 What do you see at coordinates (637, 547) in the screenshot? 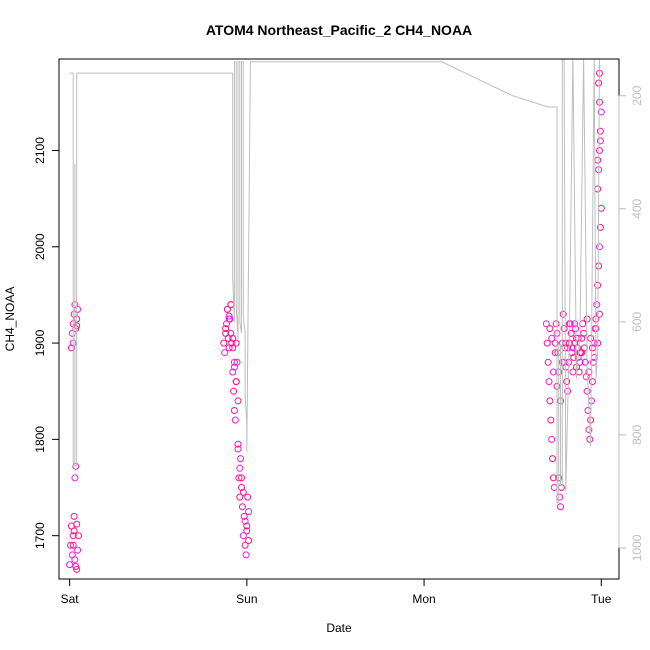
I see `y2-tick-label: 1000` at bounding box center [637, 547].